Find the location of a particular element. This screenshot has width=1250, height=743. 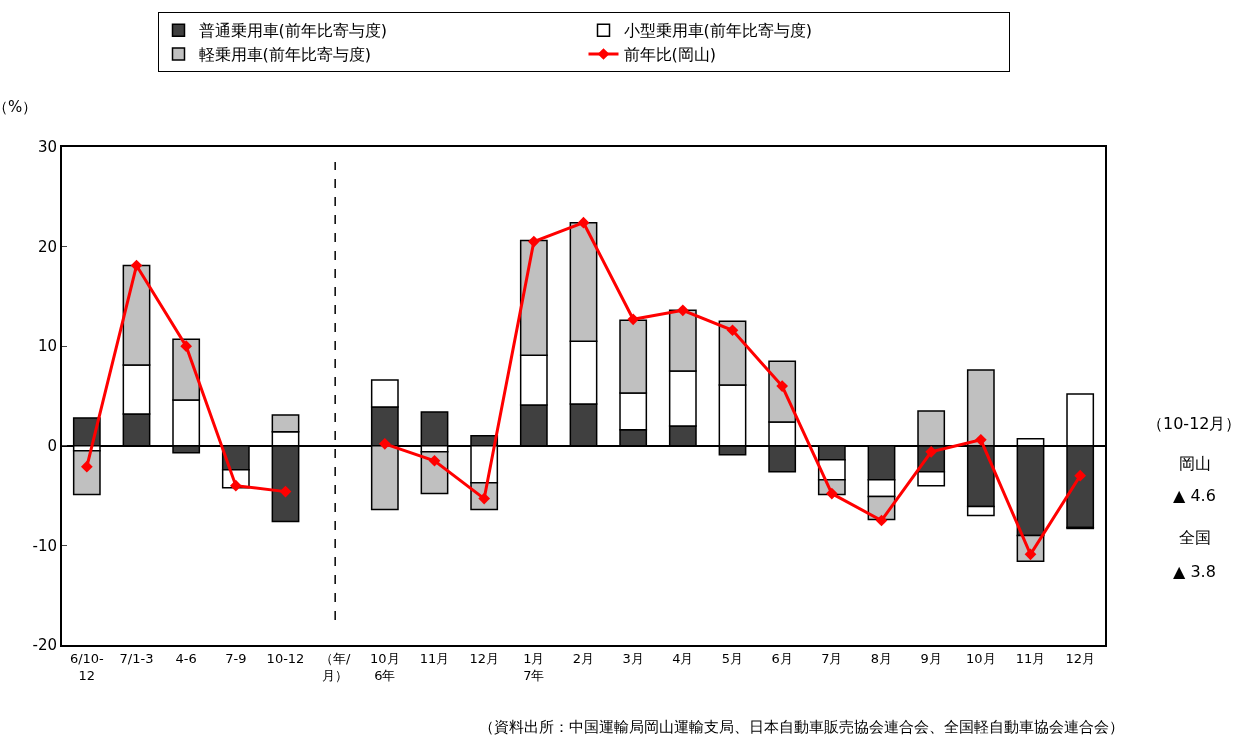

y-tick-label: 0 is located at coordinates (52, 446).